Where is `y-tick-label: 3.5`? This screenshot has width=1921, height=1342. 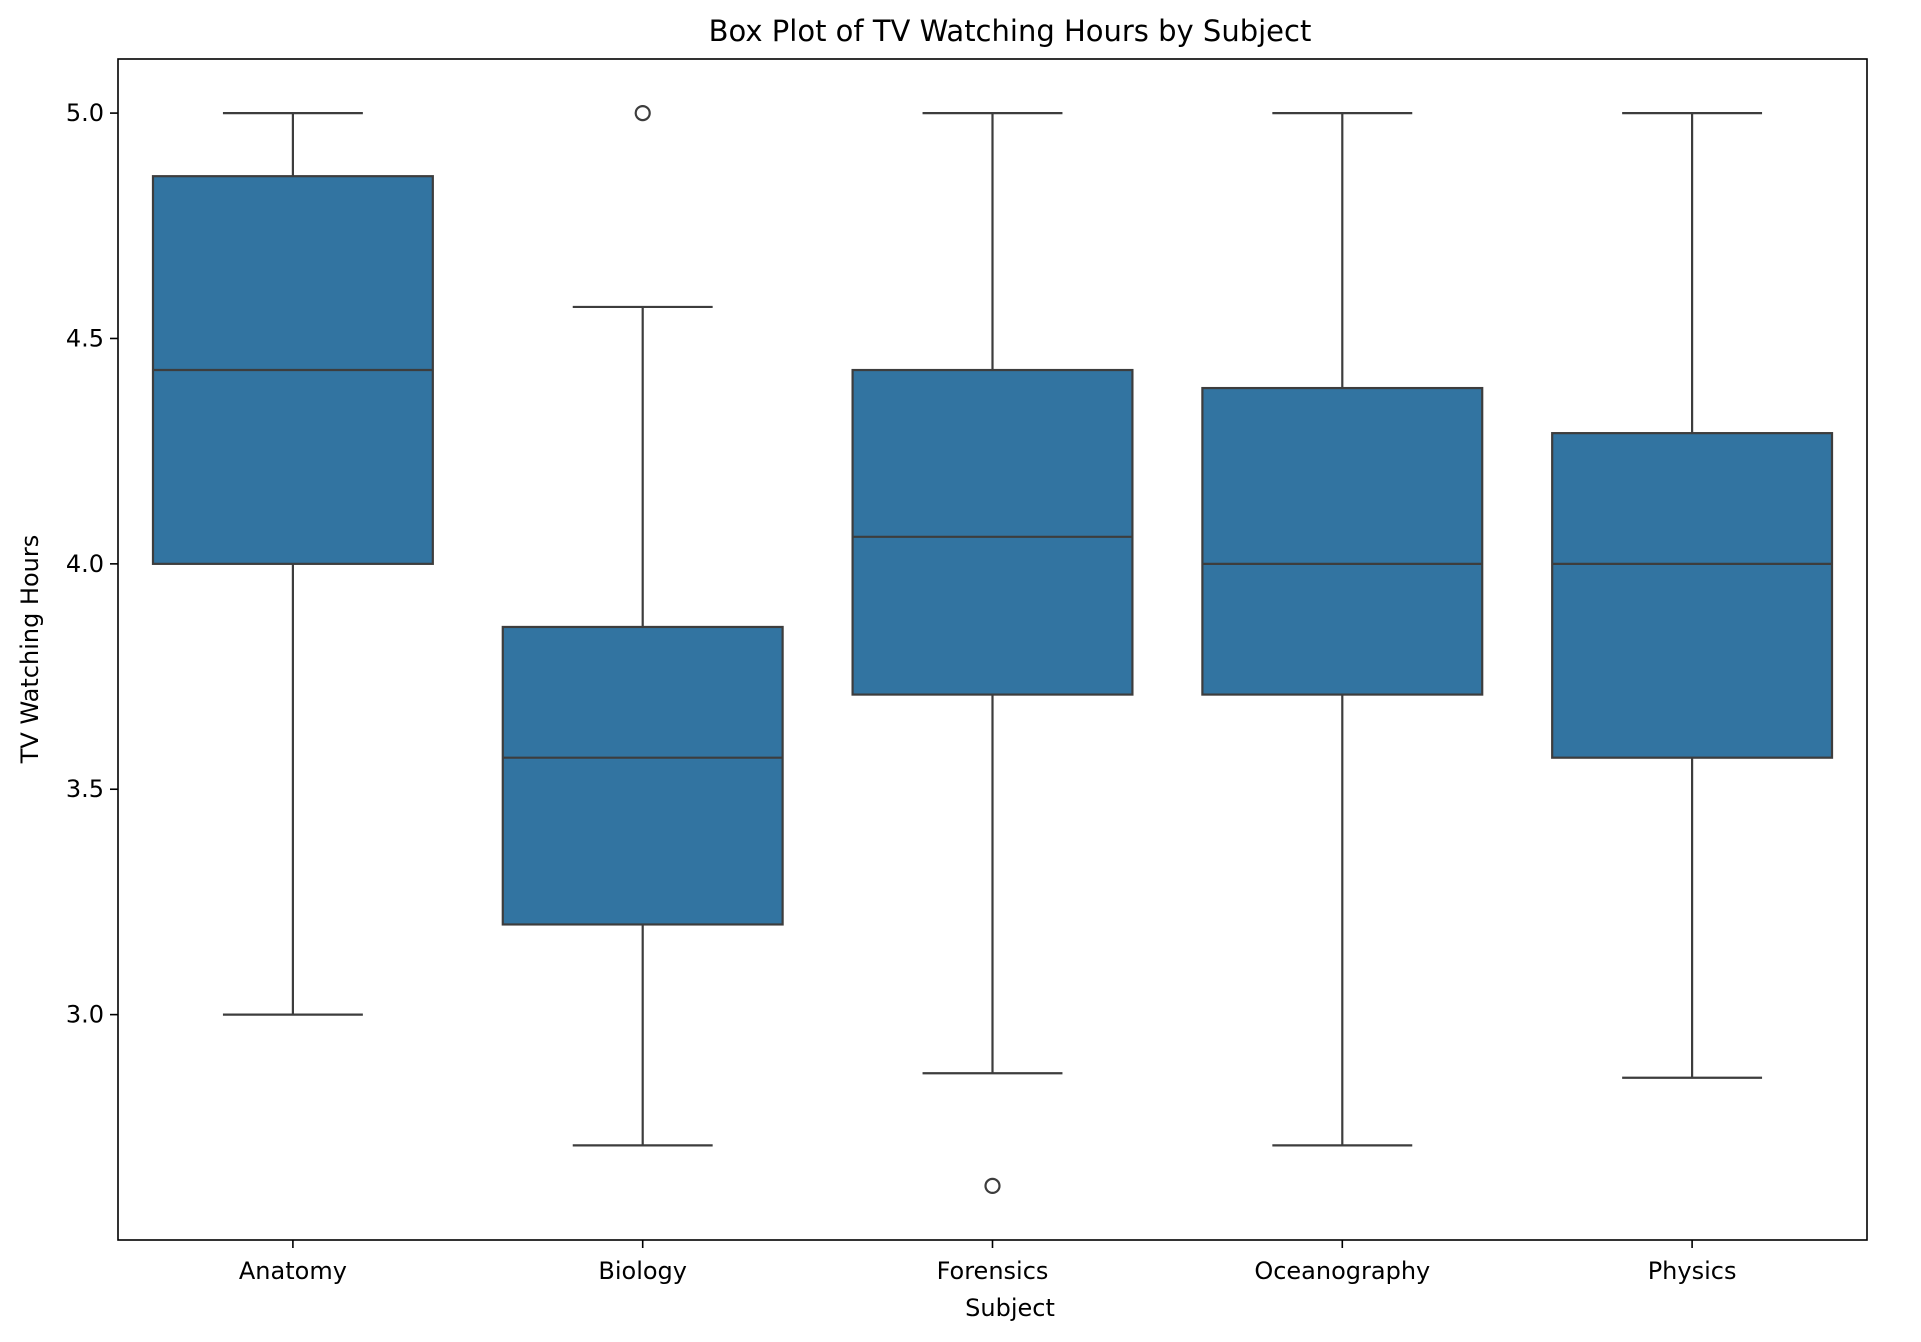
y-tick-label: 3.5 is located at coordinates (85, 789).